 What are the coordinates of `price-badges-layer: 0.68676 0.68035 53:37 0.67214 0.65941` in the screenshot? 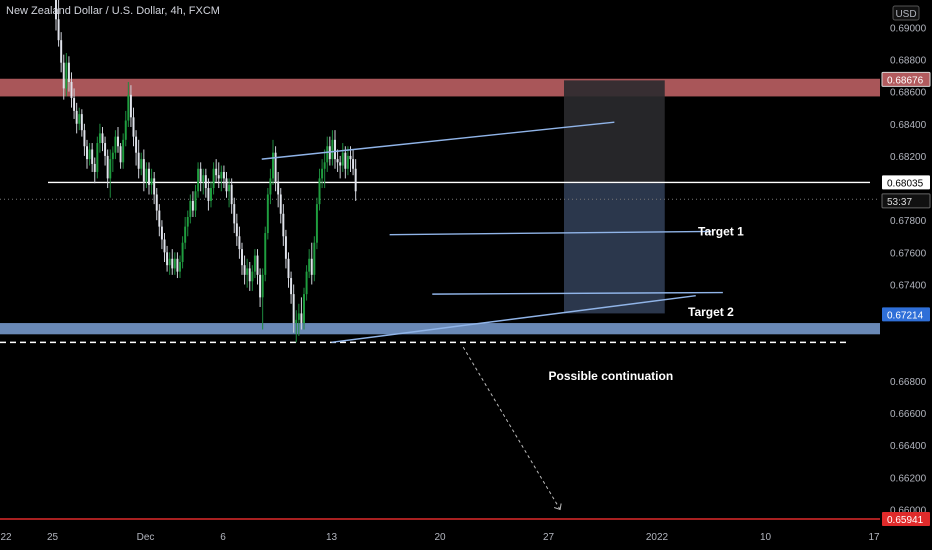 It's located at (906, 298).